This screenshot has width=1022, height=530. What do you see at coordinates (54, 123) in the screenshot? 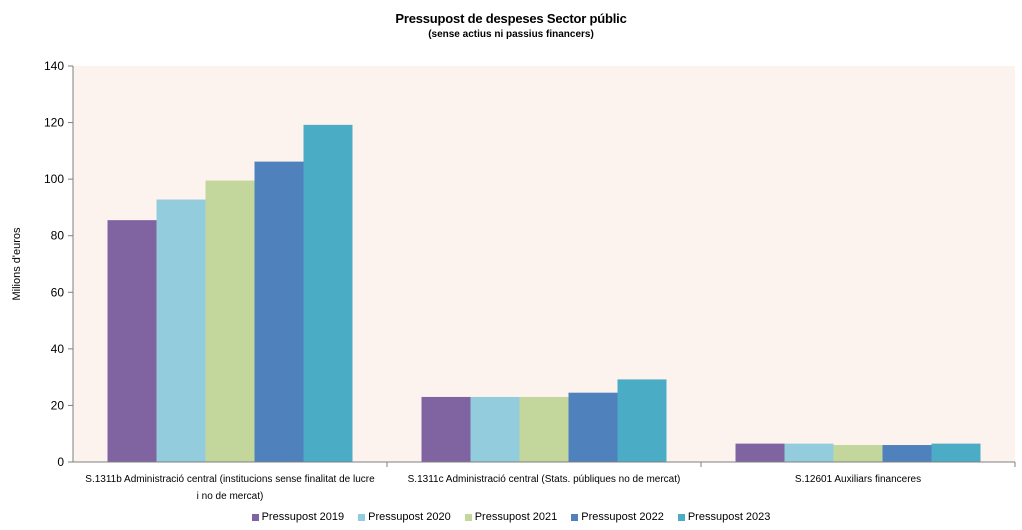
I see `y-tick-label: 120` at bounding box center [54, 123].